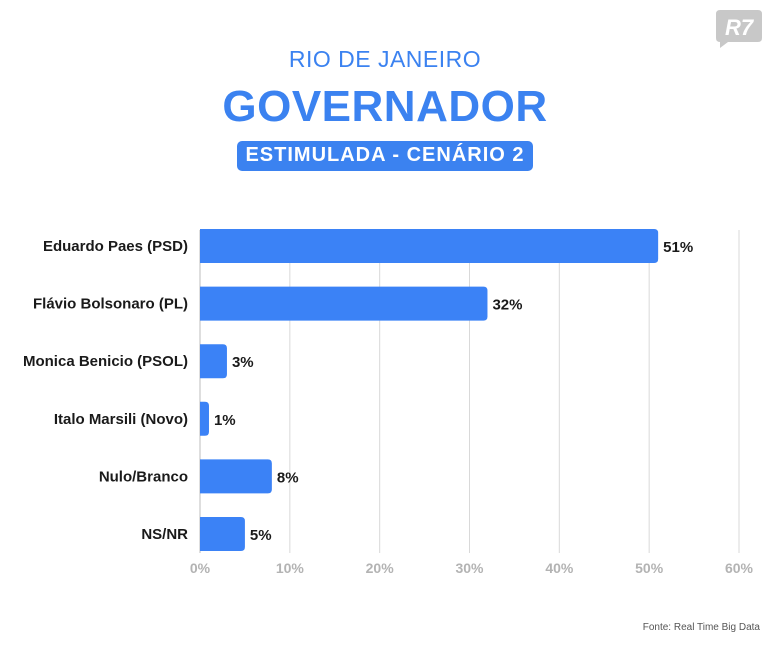  What do you see at coordinates (261, 535) in the screenshot?
I see `value-label: 5%` at bounding box center [261, 535].